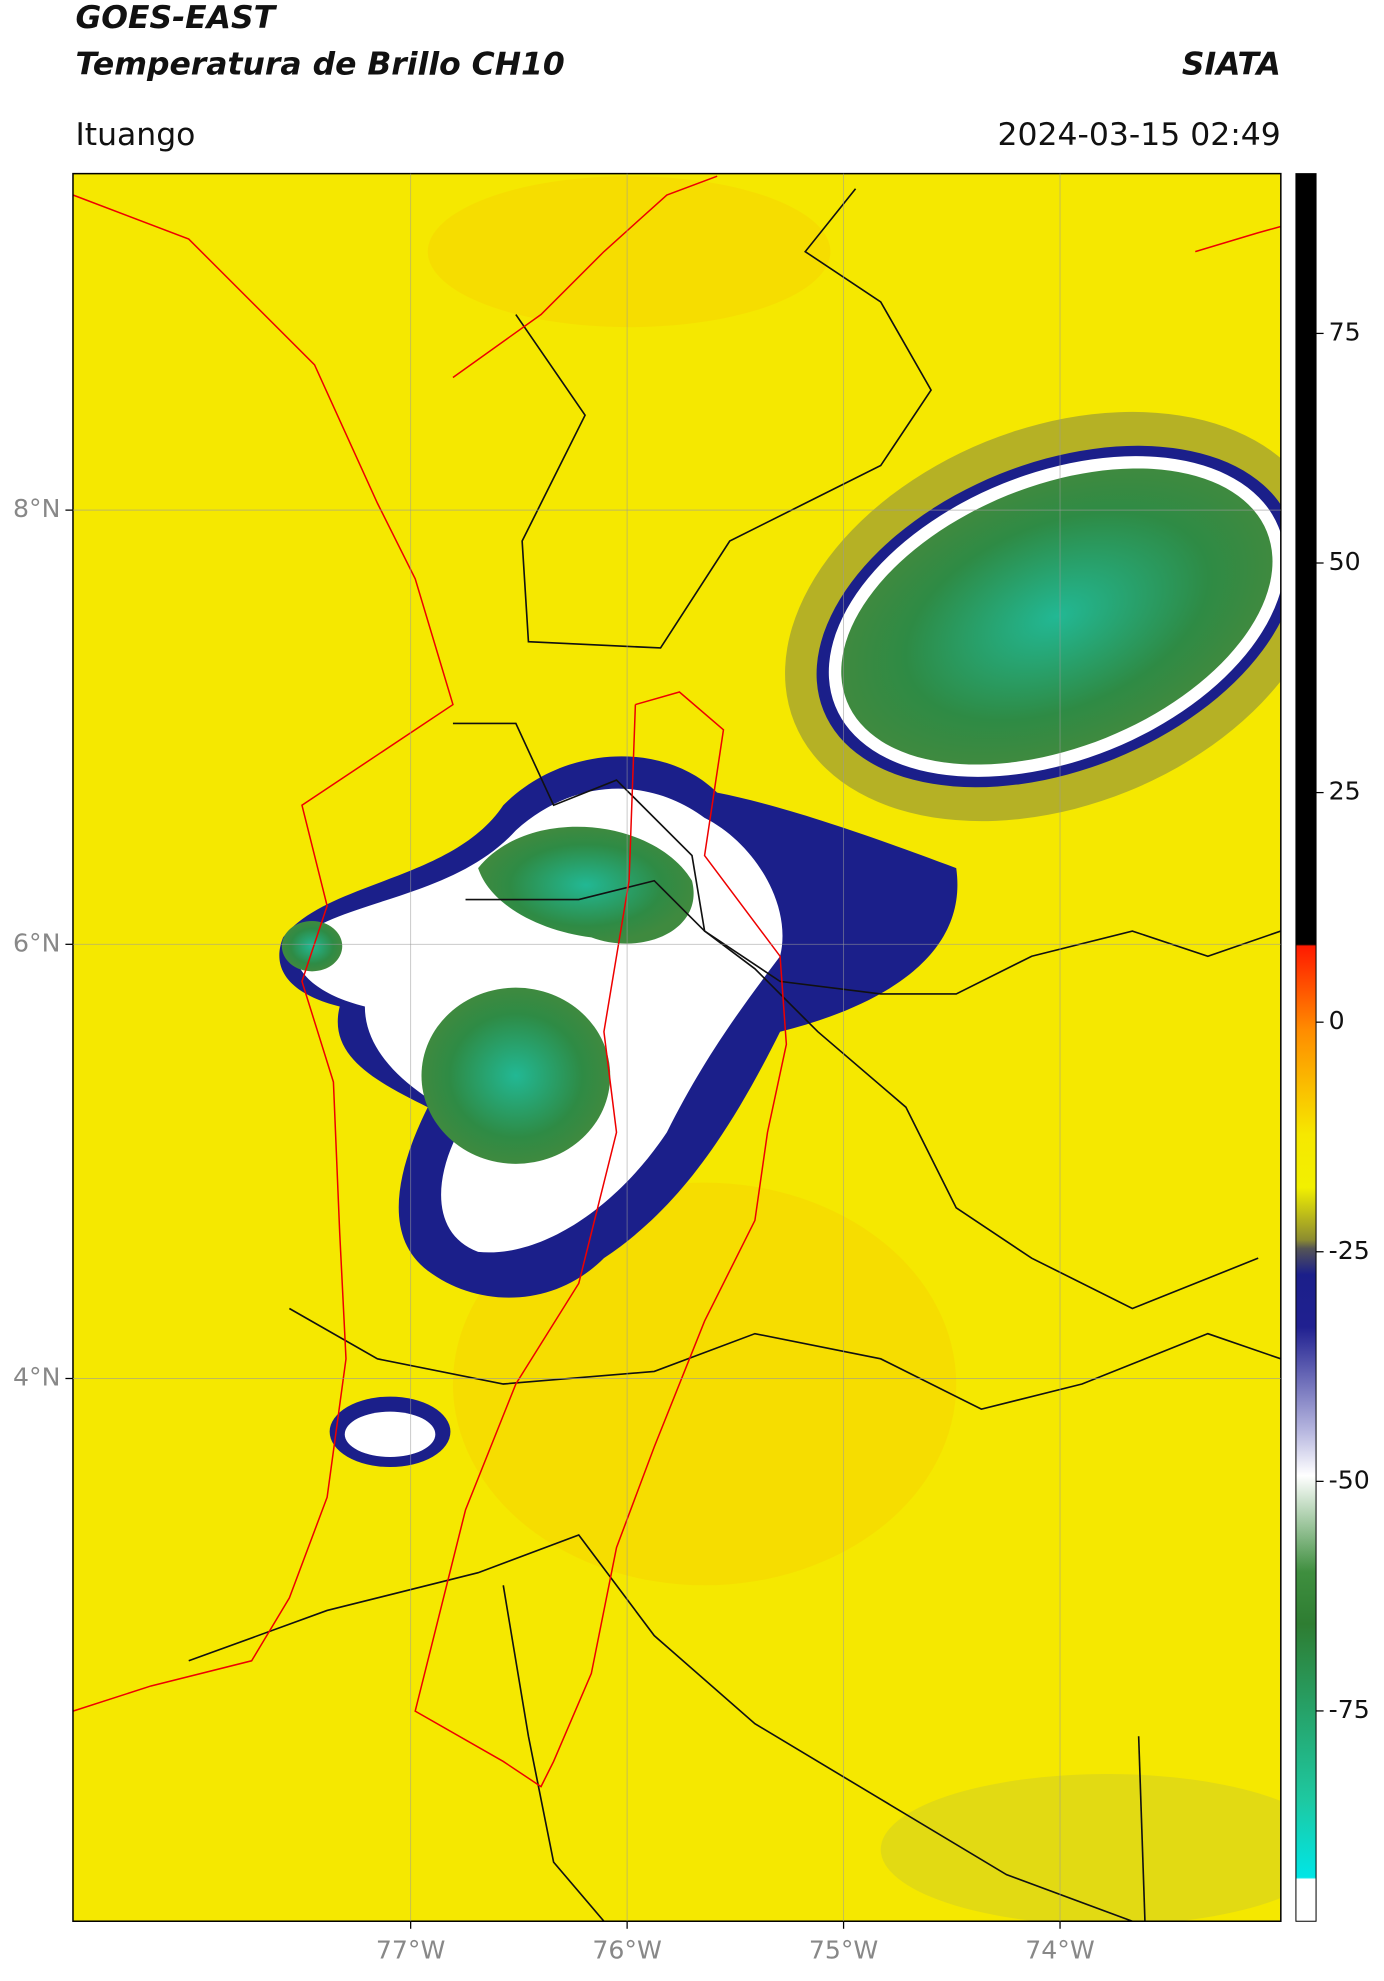 This screenshot has width=1384, height=1981. What do you see at coordinates (411, 1949) in the screenshot?
I see `x-tick-label: 77°W` at bounding box center [411, 1949].